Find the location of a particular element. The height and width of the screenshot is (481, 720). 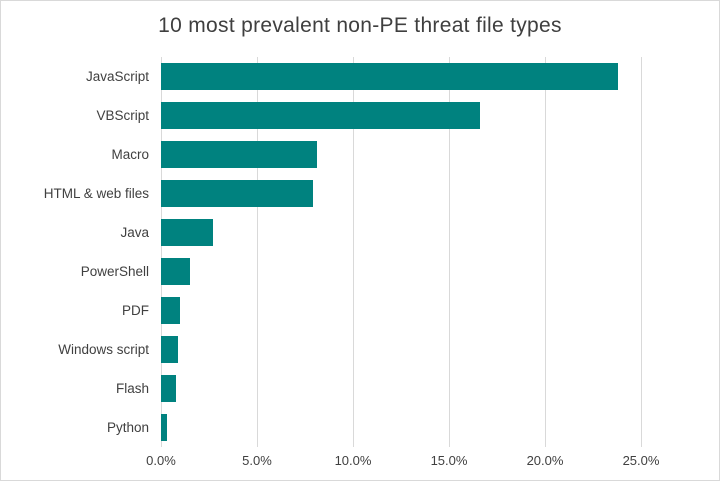

tick-label: 10.0% is located at coordinates (353, 460).